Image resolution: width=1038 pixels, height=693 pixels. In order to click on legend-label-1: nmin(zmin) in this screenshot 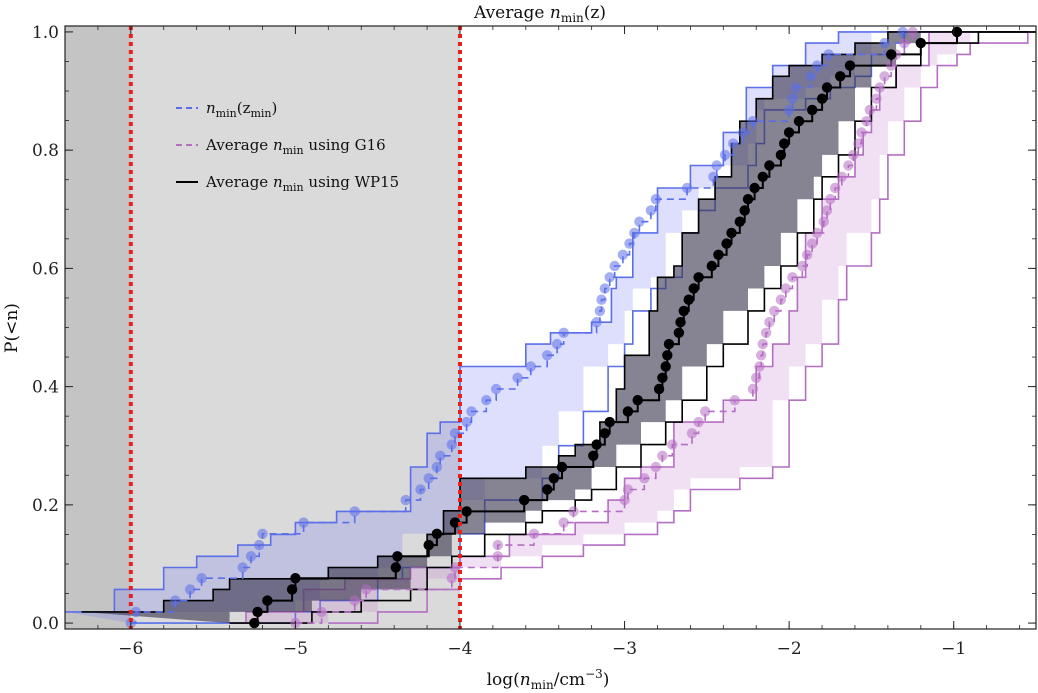, I will do `click(241, 109)`.